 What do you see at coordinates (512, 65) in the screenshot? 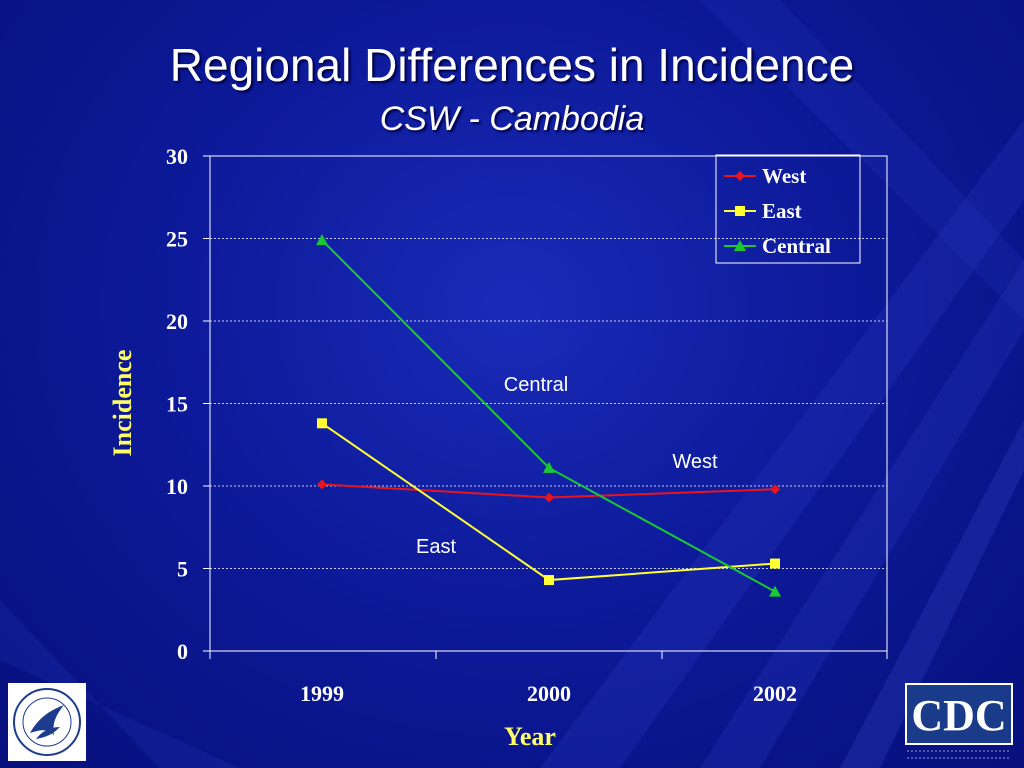
I see `slide-title: Regional Differences in Incidence` at bounding box center [512, 65].